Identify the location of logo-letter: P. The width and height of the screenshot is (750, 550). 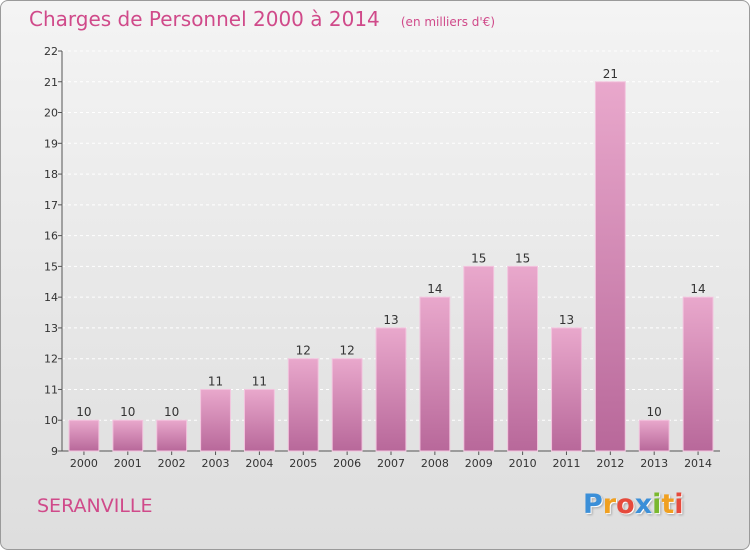
(593, 504).